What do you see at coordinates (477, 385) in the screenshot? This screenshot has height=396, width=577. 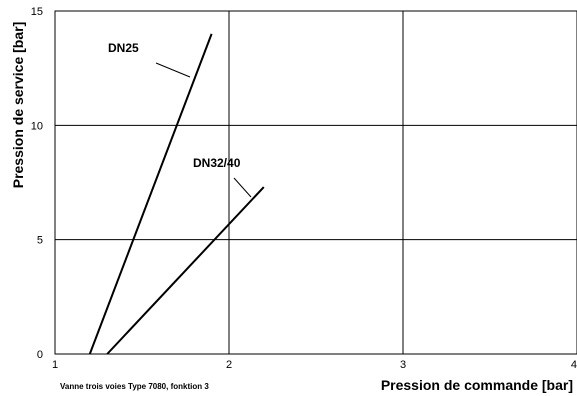 I see `x-axis-title: Pression de commande [bar]` at bounding box center [477, 385].